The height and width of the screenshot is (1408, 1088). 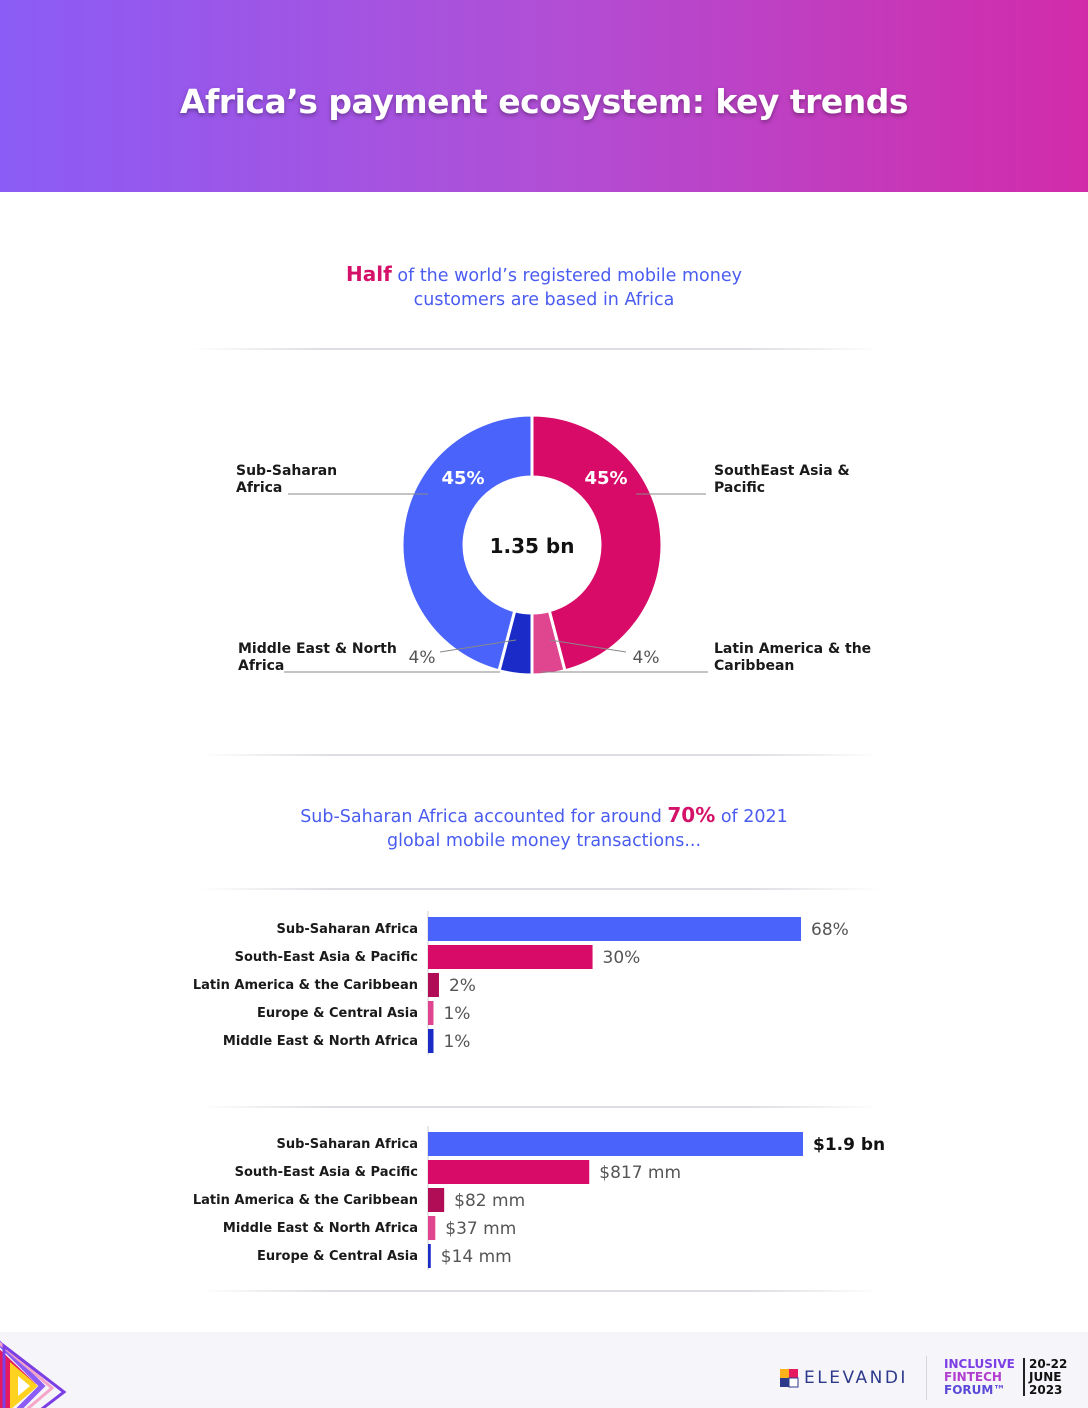 I want to click on elevandi-wordmark: ELEVANDI, so click(x=856, y=1378).